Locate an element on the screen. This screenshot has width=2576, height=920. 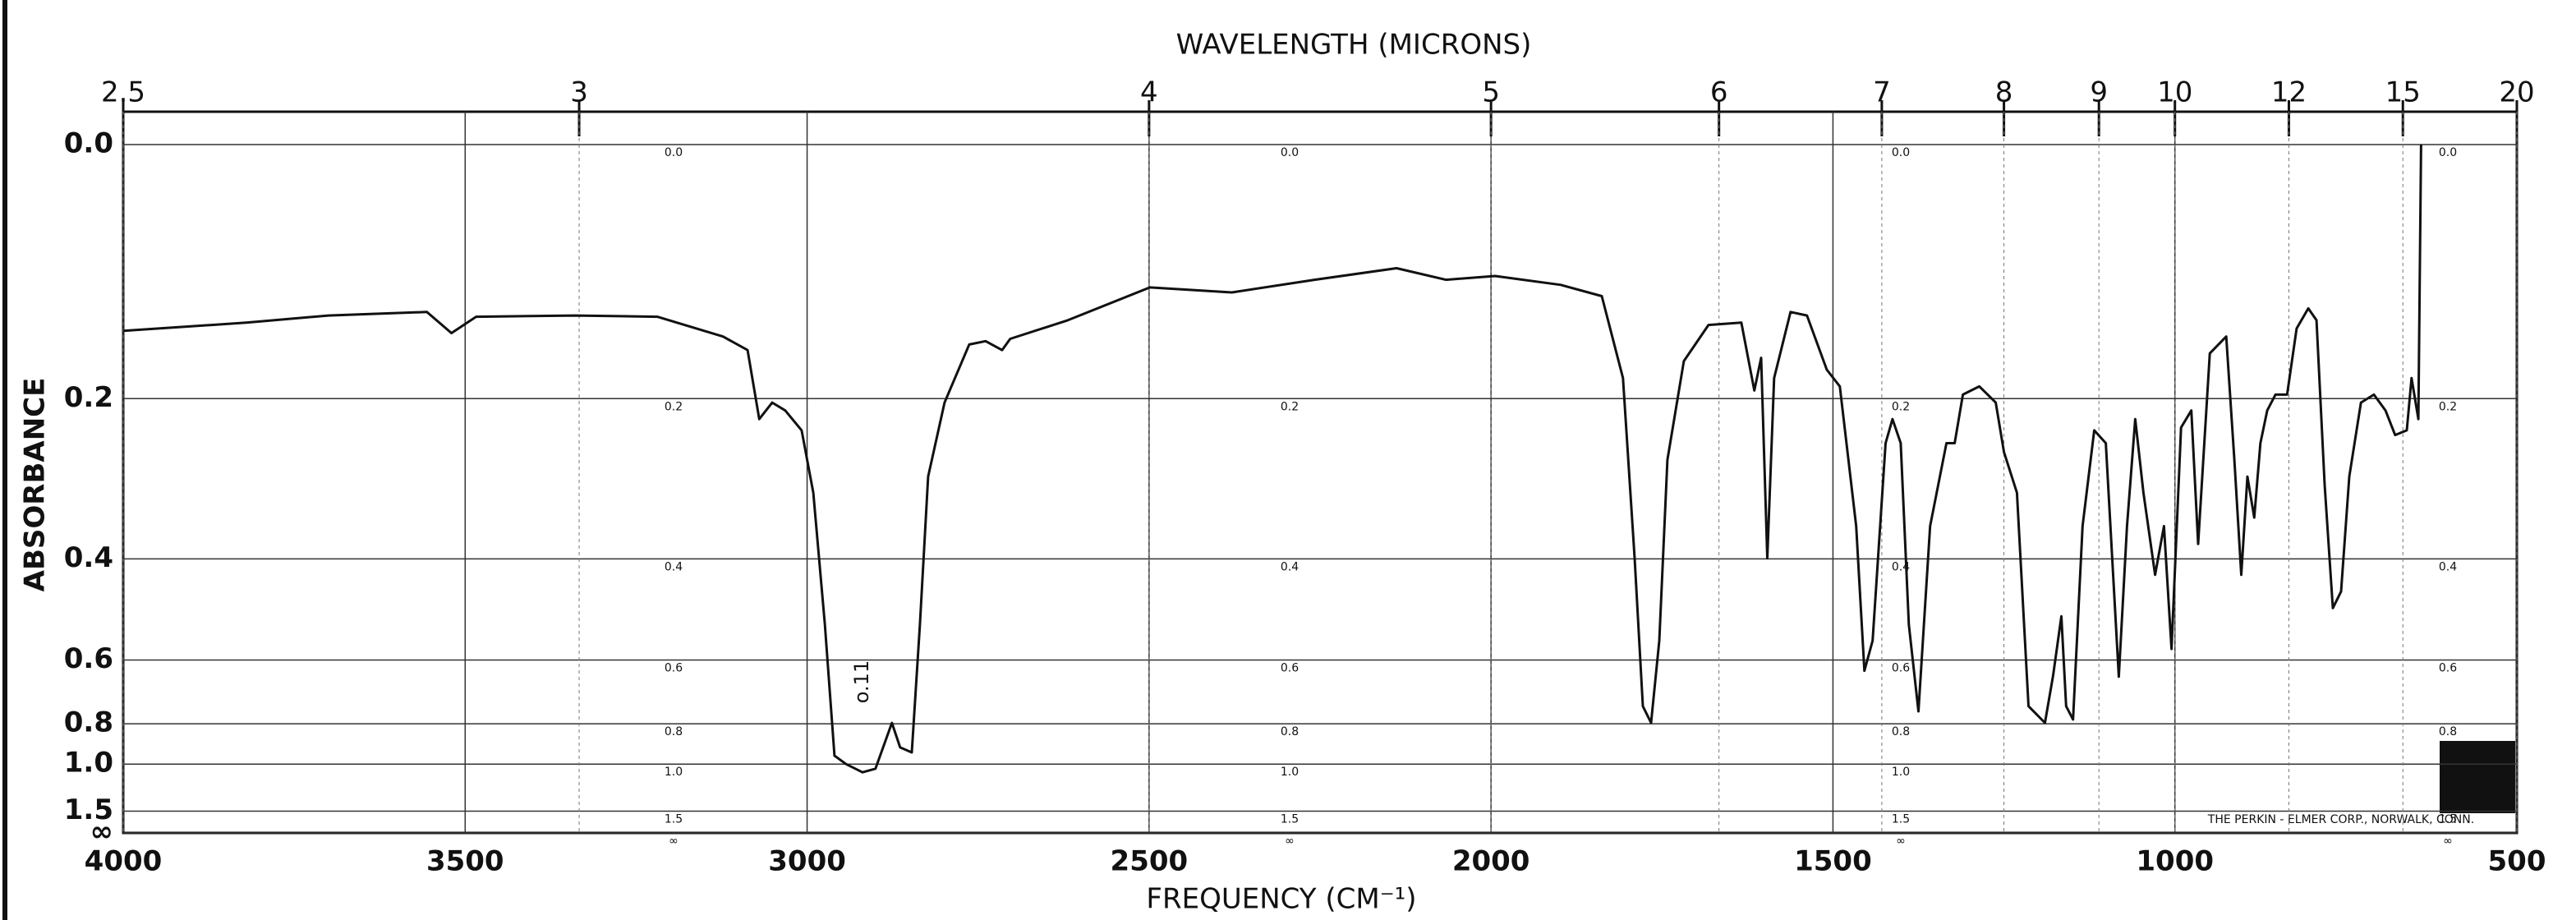
y-tick-label: 0.0 is located at coordinates (88, 143).